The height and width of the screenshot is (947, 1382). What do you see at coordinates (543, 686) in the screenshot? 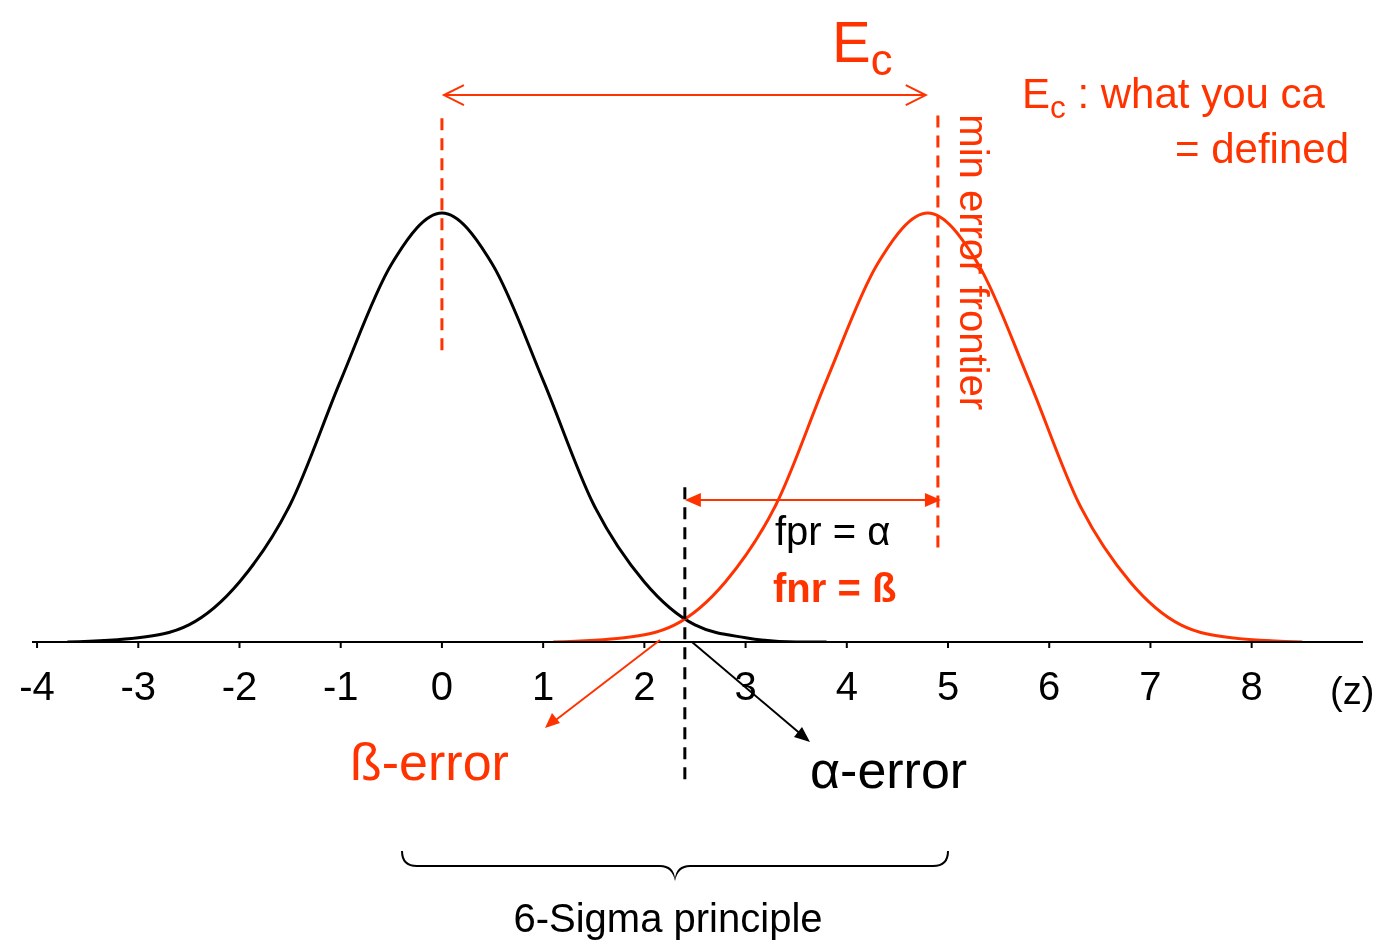
I see `x-tick-label: 1` at bounding box center [543, 686].